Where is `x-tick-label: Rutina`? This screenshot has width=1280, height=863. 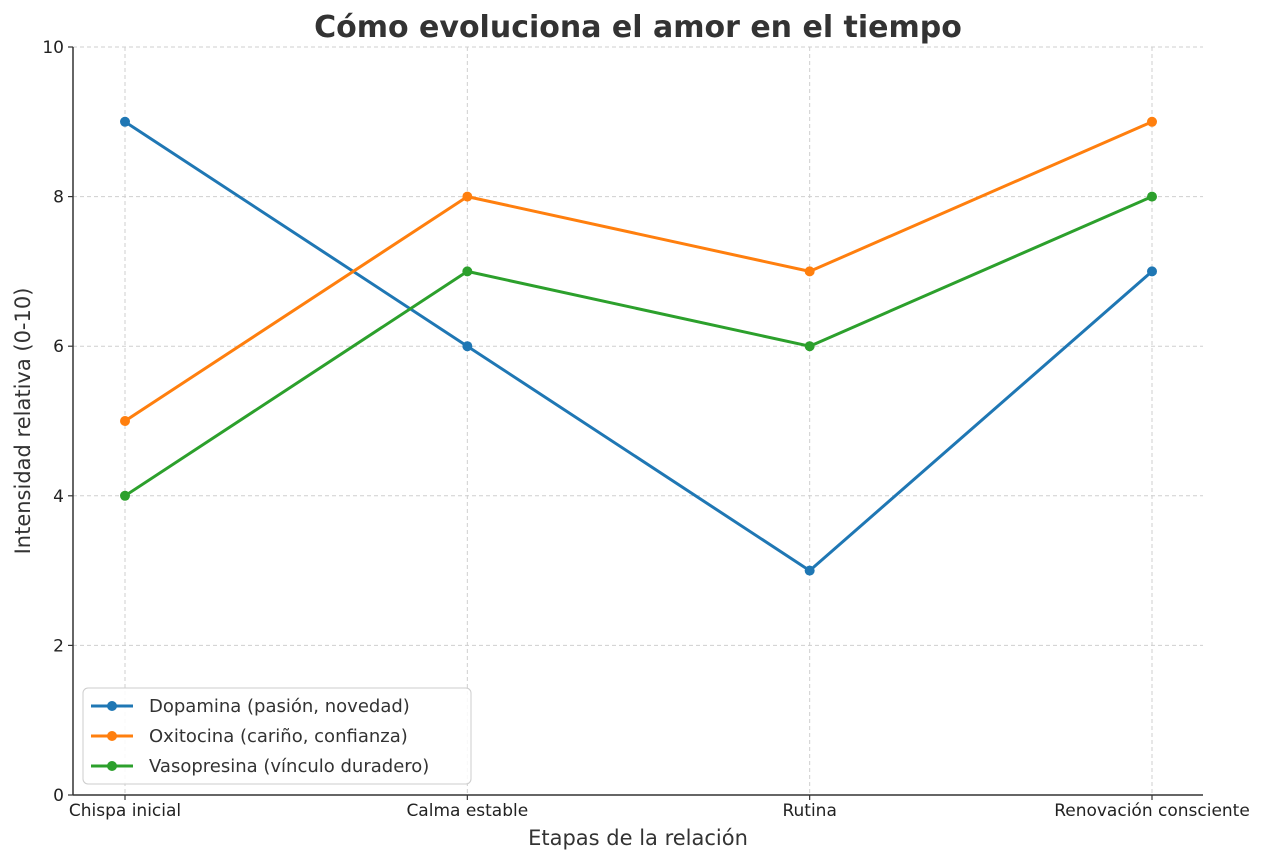 x-tick-label: Rutina is located at coordinates (809, 811).